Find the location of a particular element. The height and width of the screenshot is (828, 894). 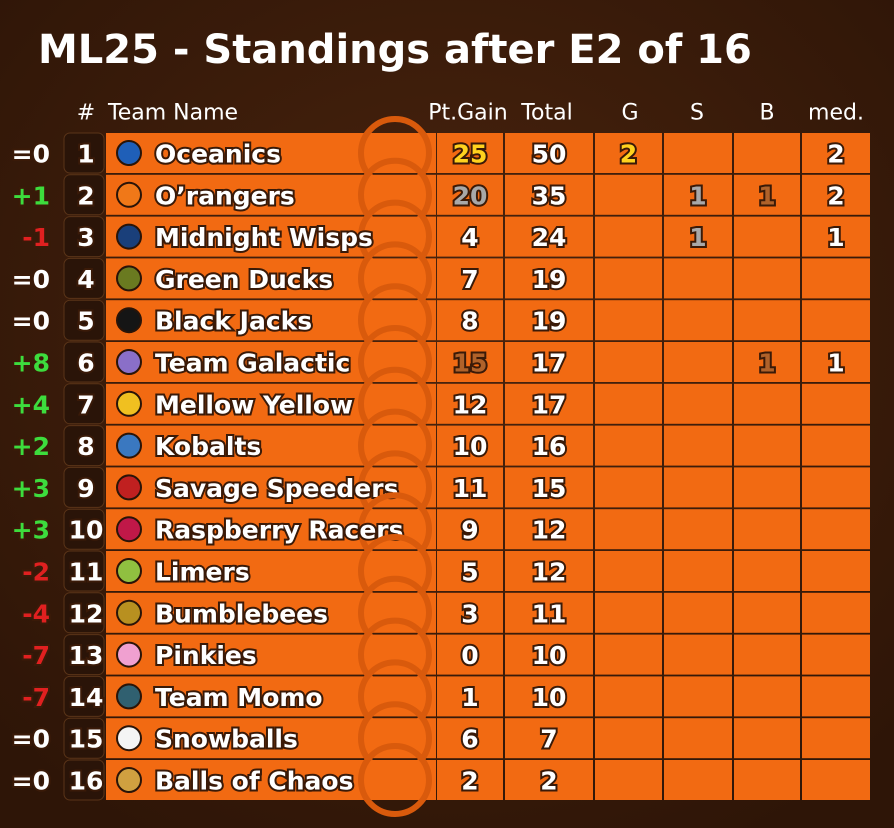

header-team: Team Name is located at coordinates (172, 113).